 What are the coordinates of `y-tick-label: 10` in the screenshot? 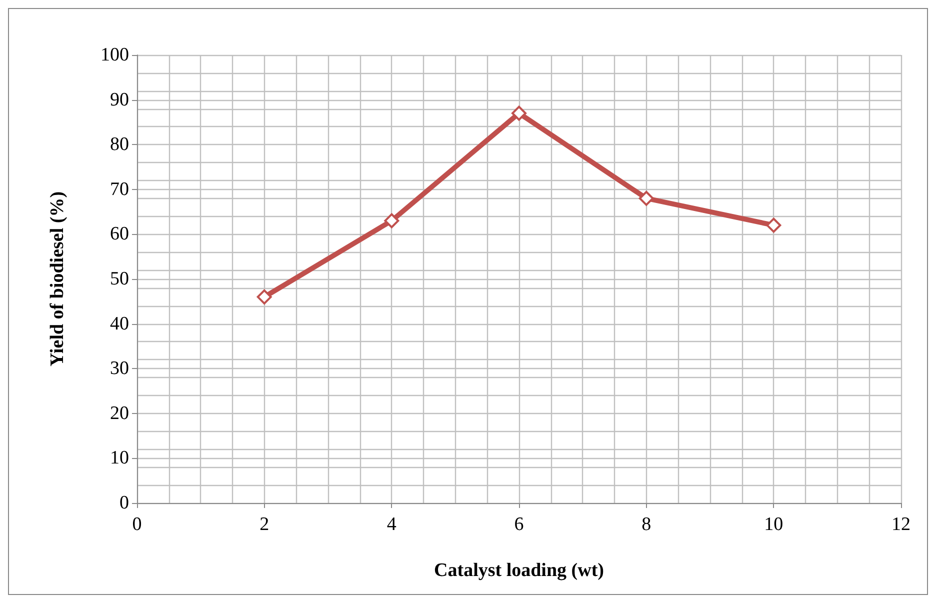 It's located at (119, 458).